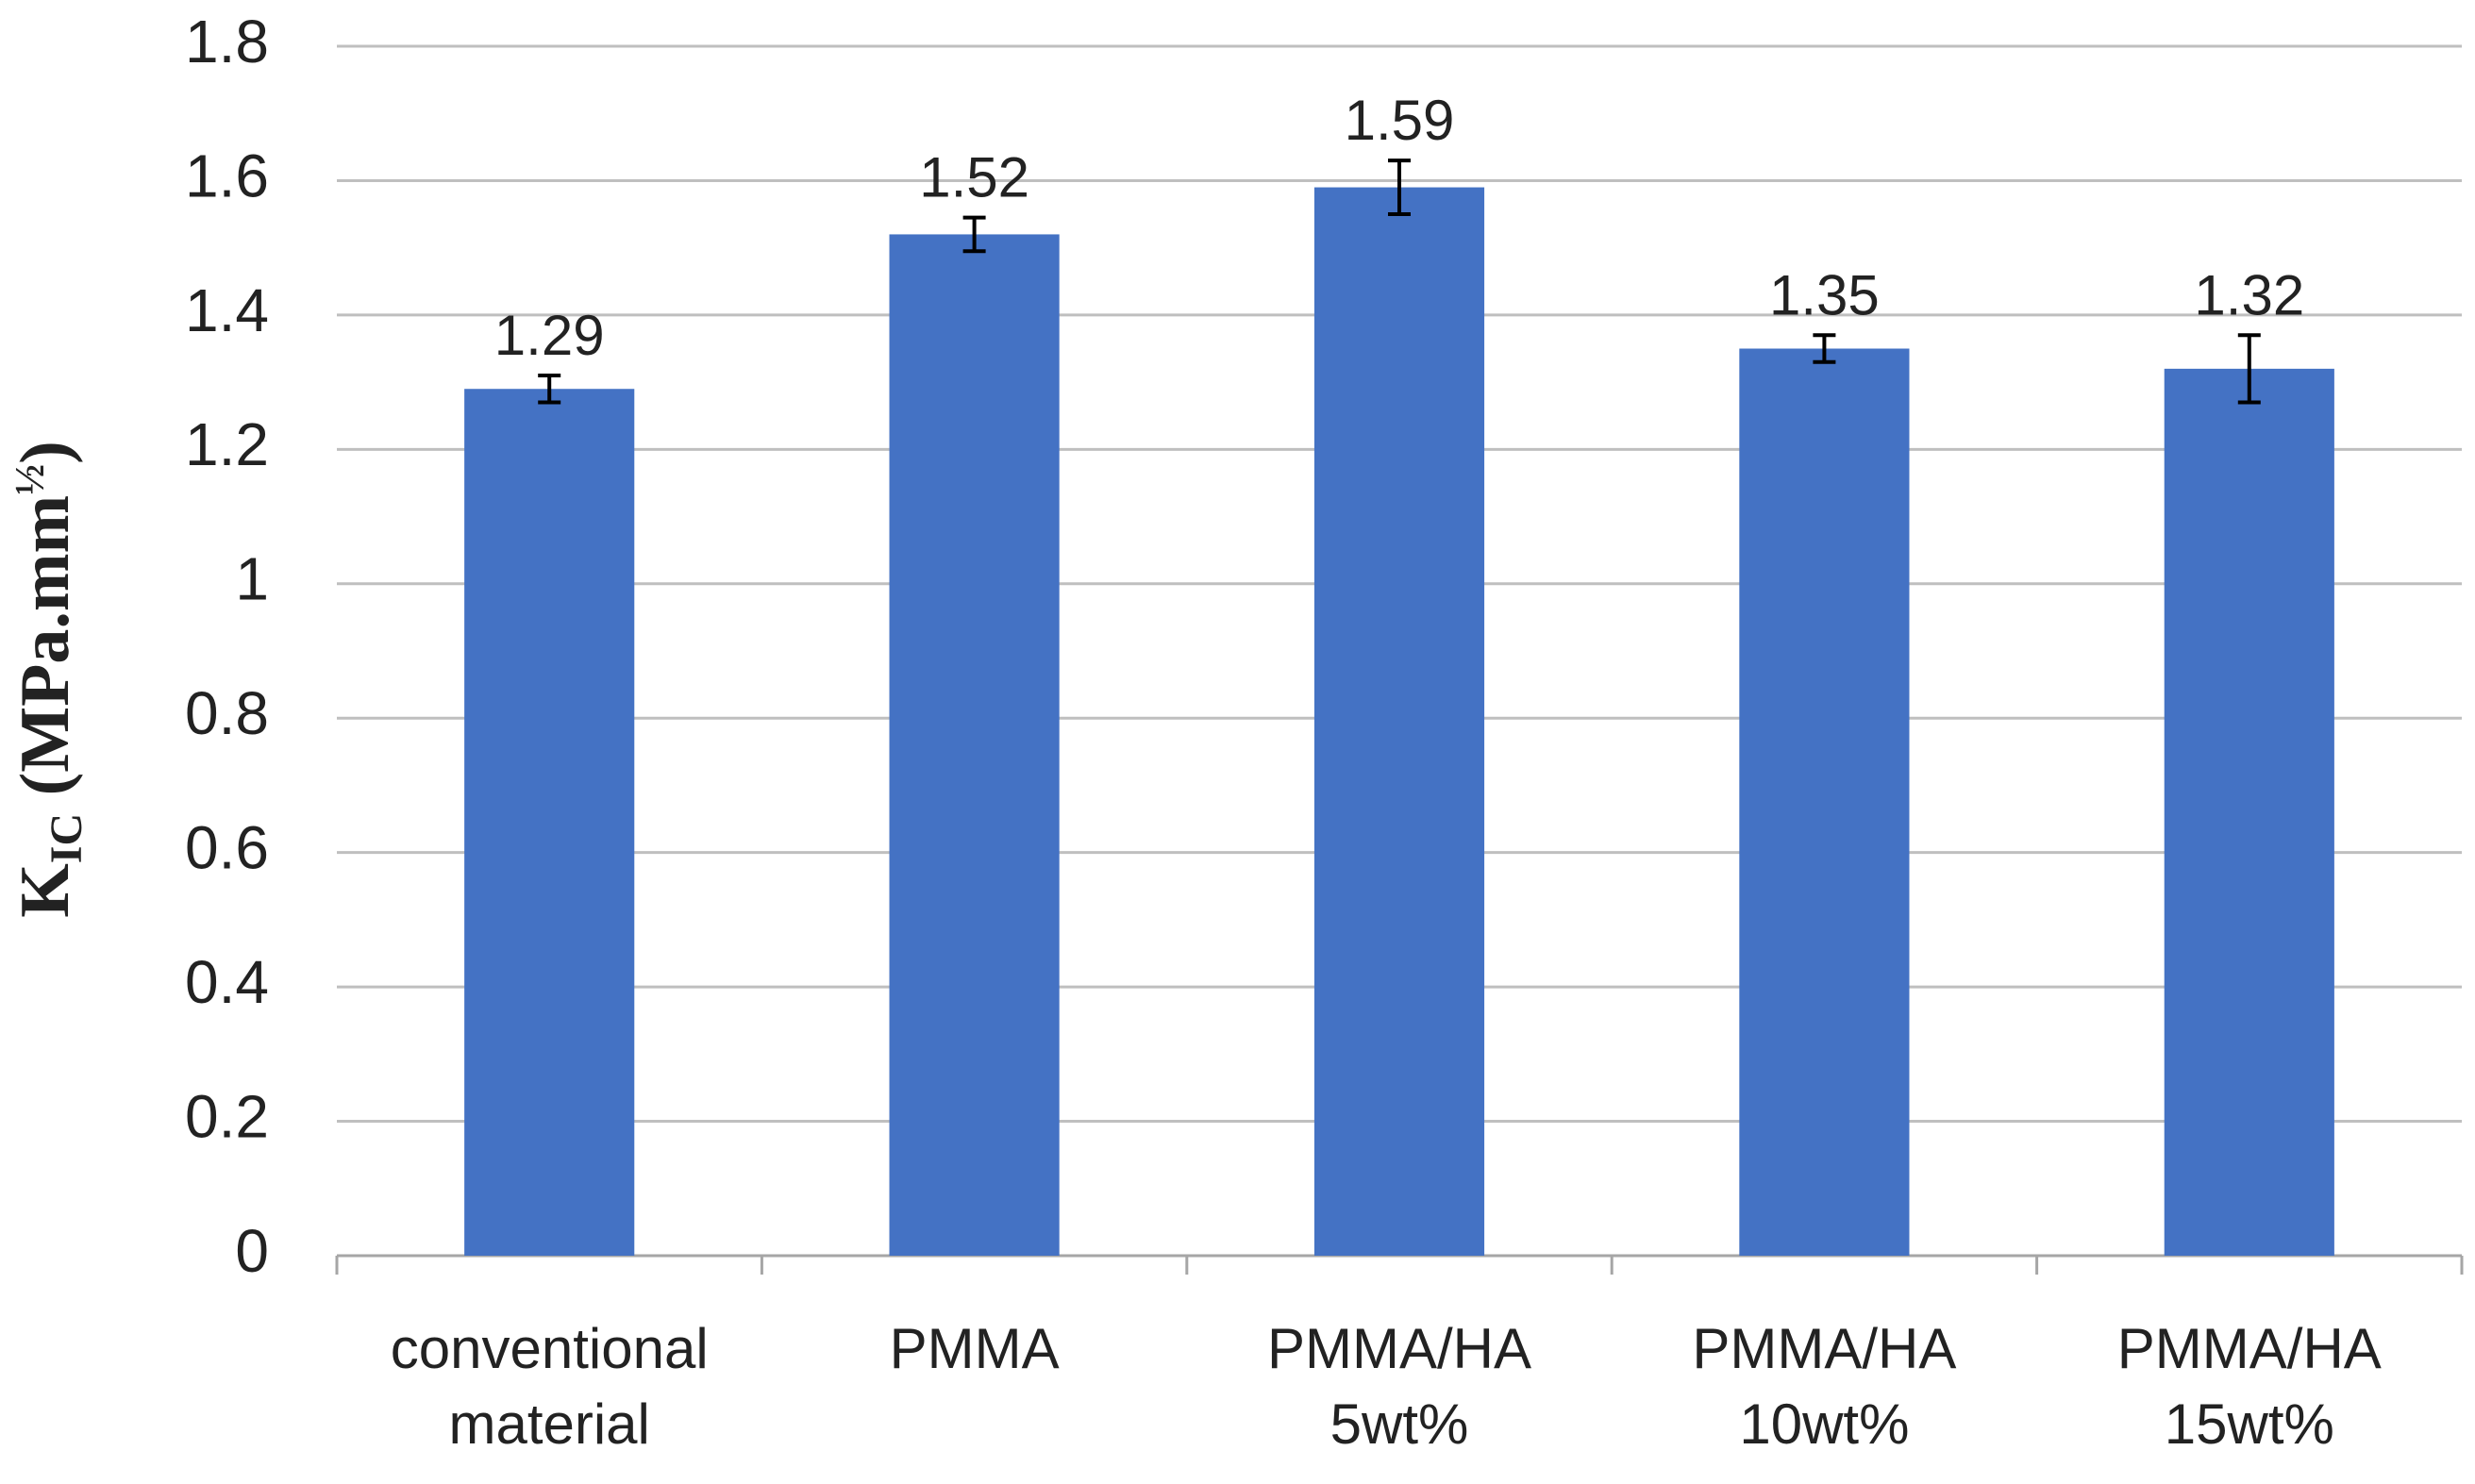 The image size is (2475, 1484). What do you see at coordinates (2249, 1424) in the screenshot?
I see `x-tick-label: 15wt%` at bounding box center [2249, 1424].